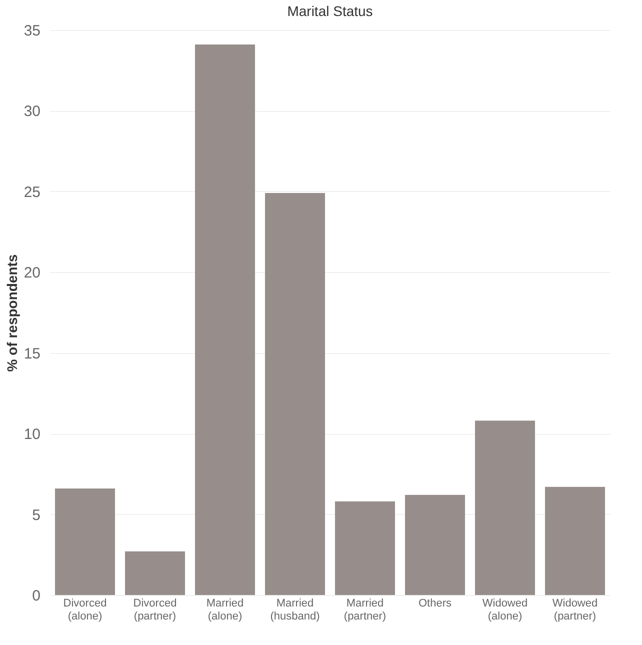  I want to click on y-tick-label: 30, so click(32, 111).